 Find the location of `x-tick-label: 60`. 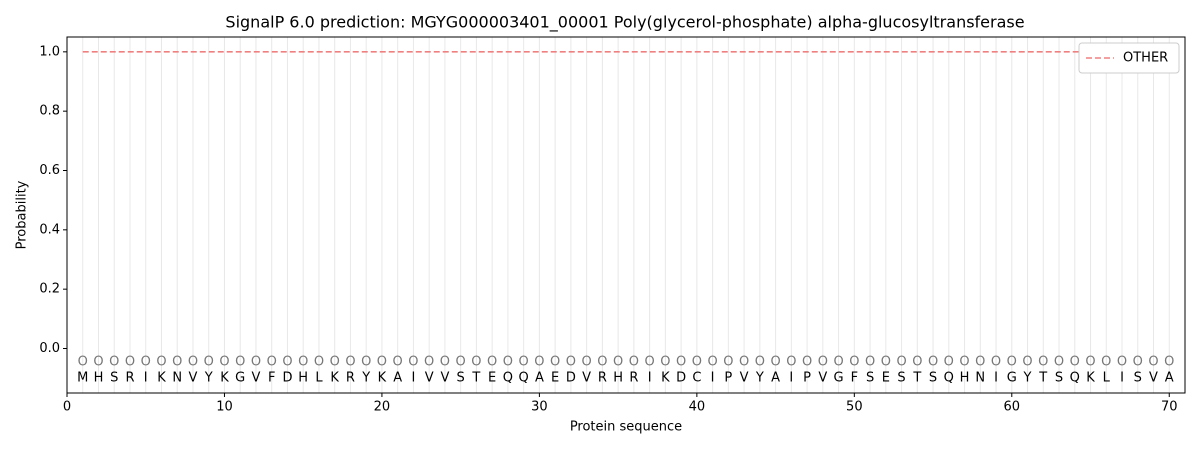

x-tick-label: 60 is located at coordinates (1012, 407).